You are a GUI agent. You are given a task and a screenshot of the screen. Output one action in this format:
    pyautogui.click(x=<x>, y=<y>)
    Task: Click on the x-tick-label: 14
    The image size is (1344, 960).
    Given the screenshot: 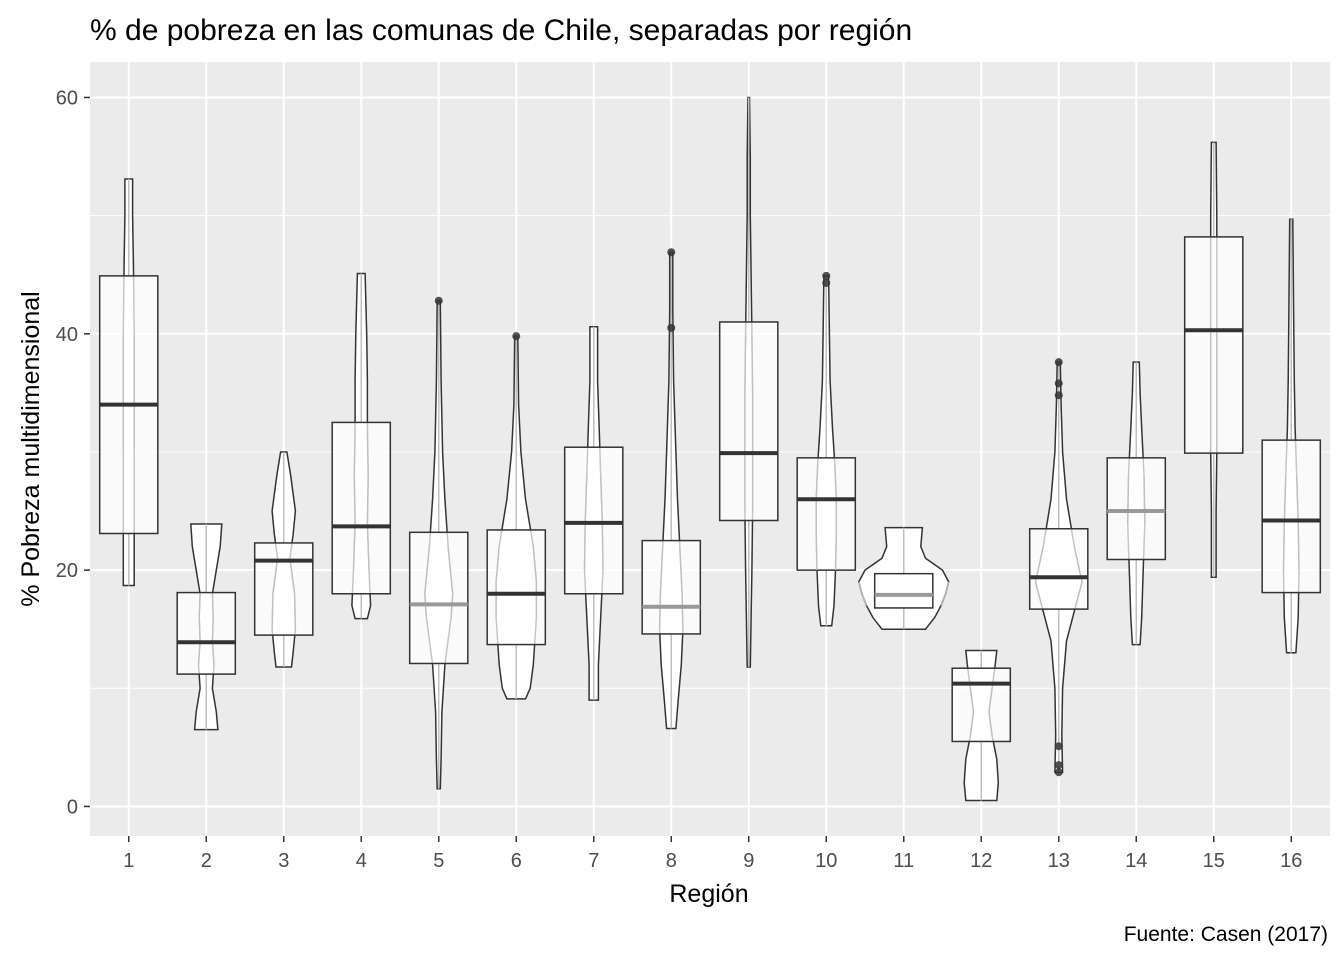 What is the action you would take?
    pyautogui.click(x=1136, y=861)
    